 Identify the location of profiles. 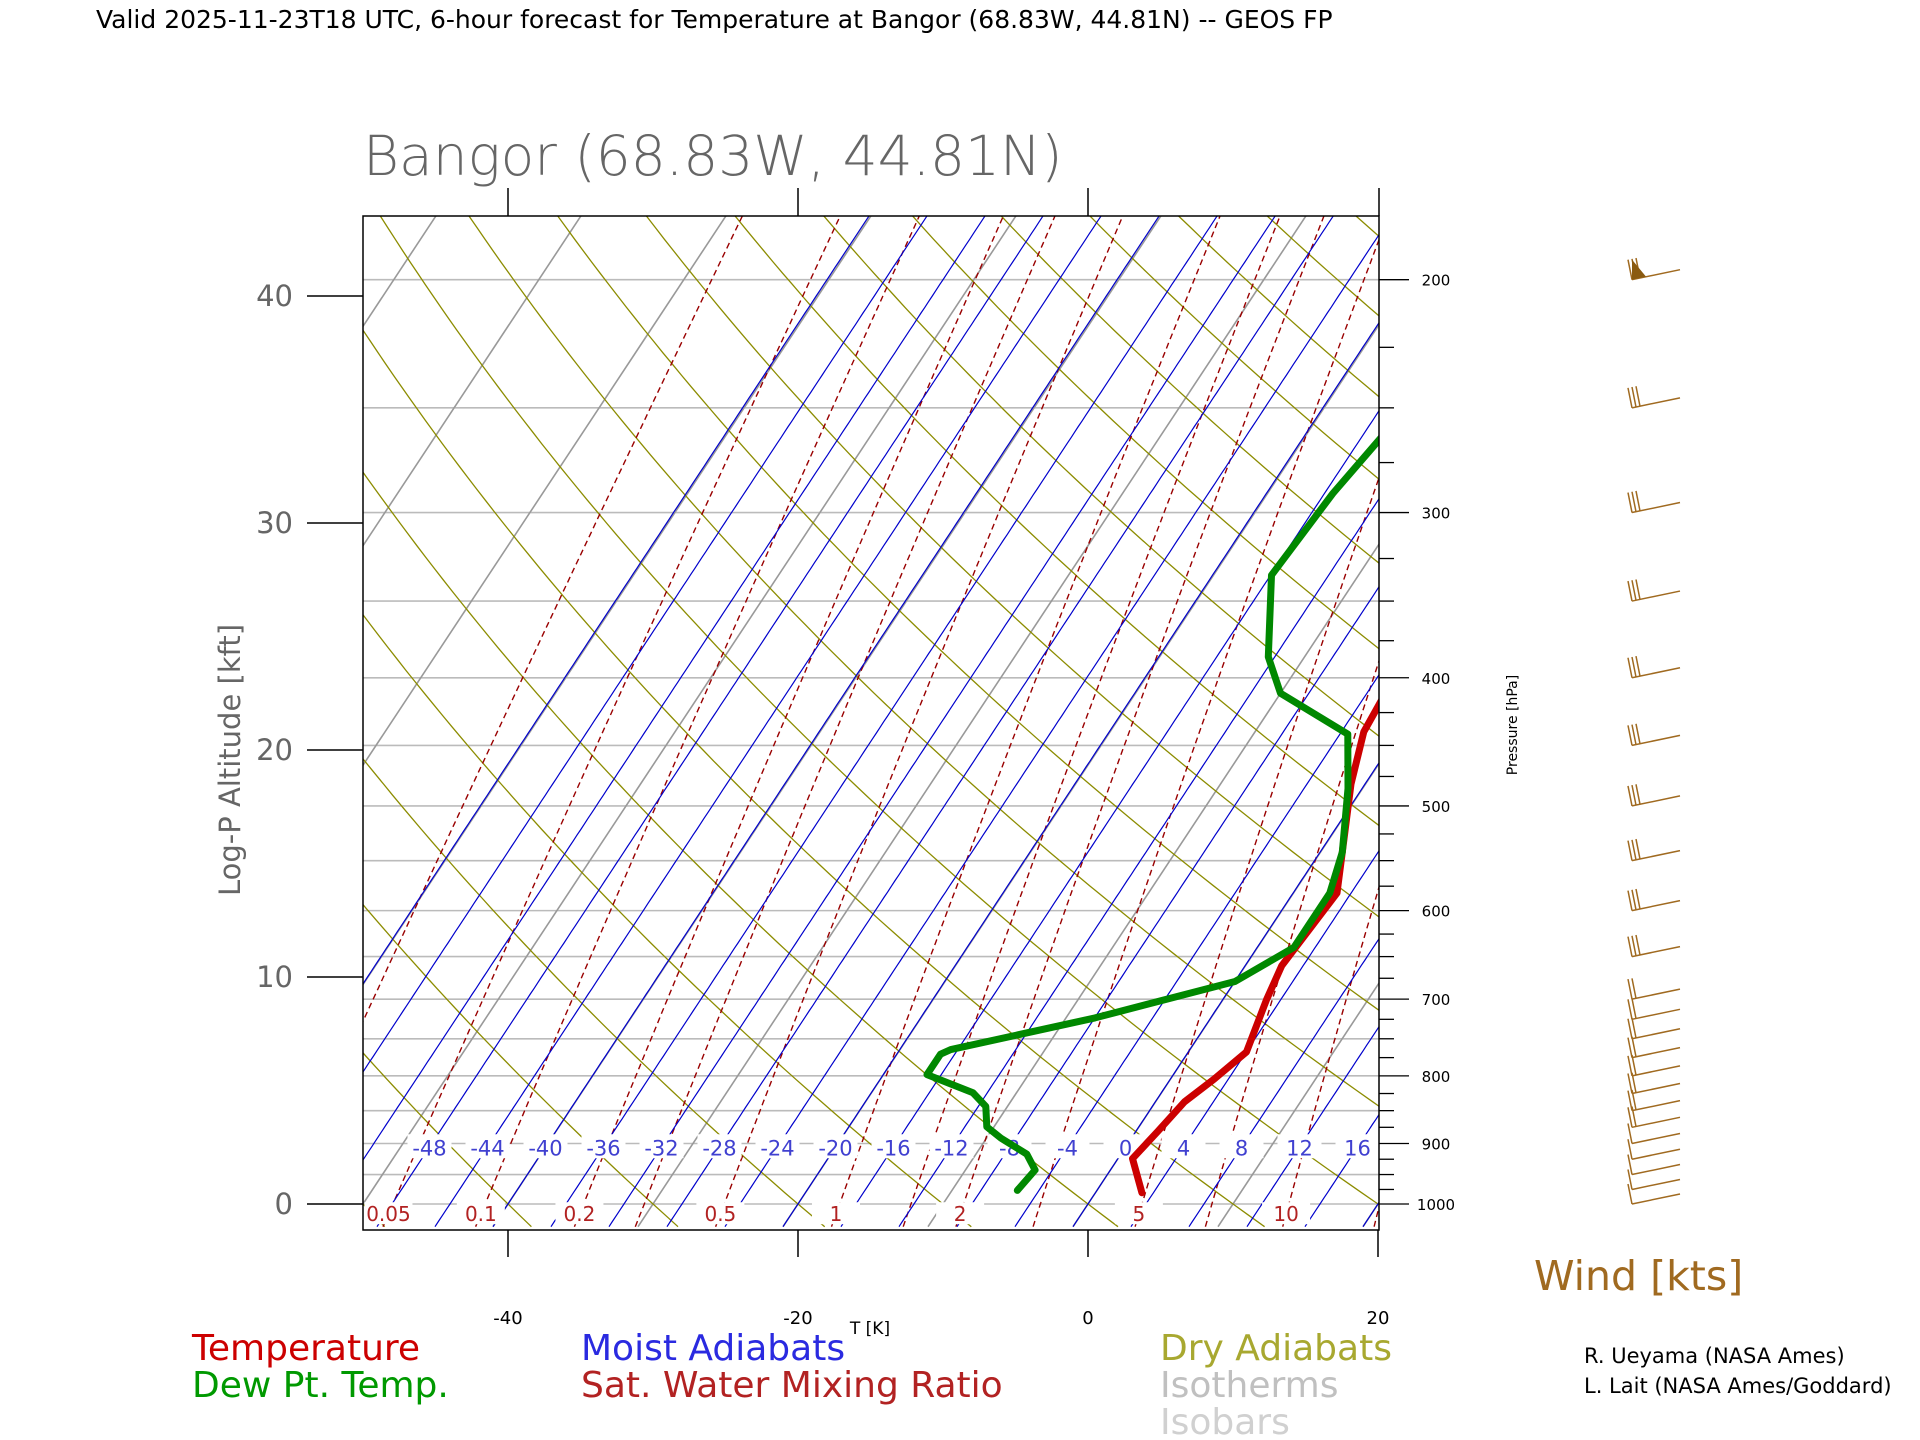
(1151, 815).